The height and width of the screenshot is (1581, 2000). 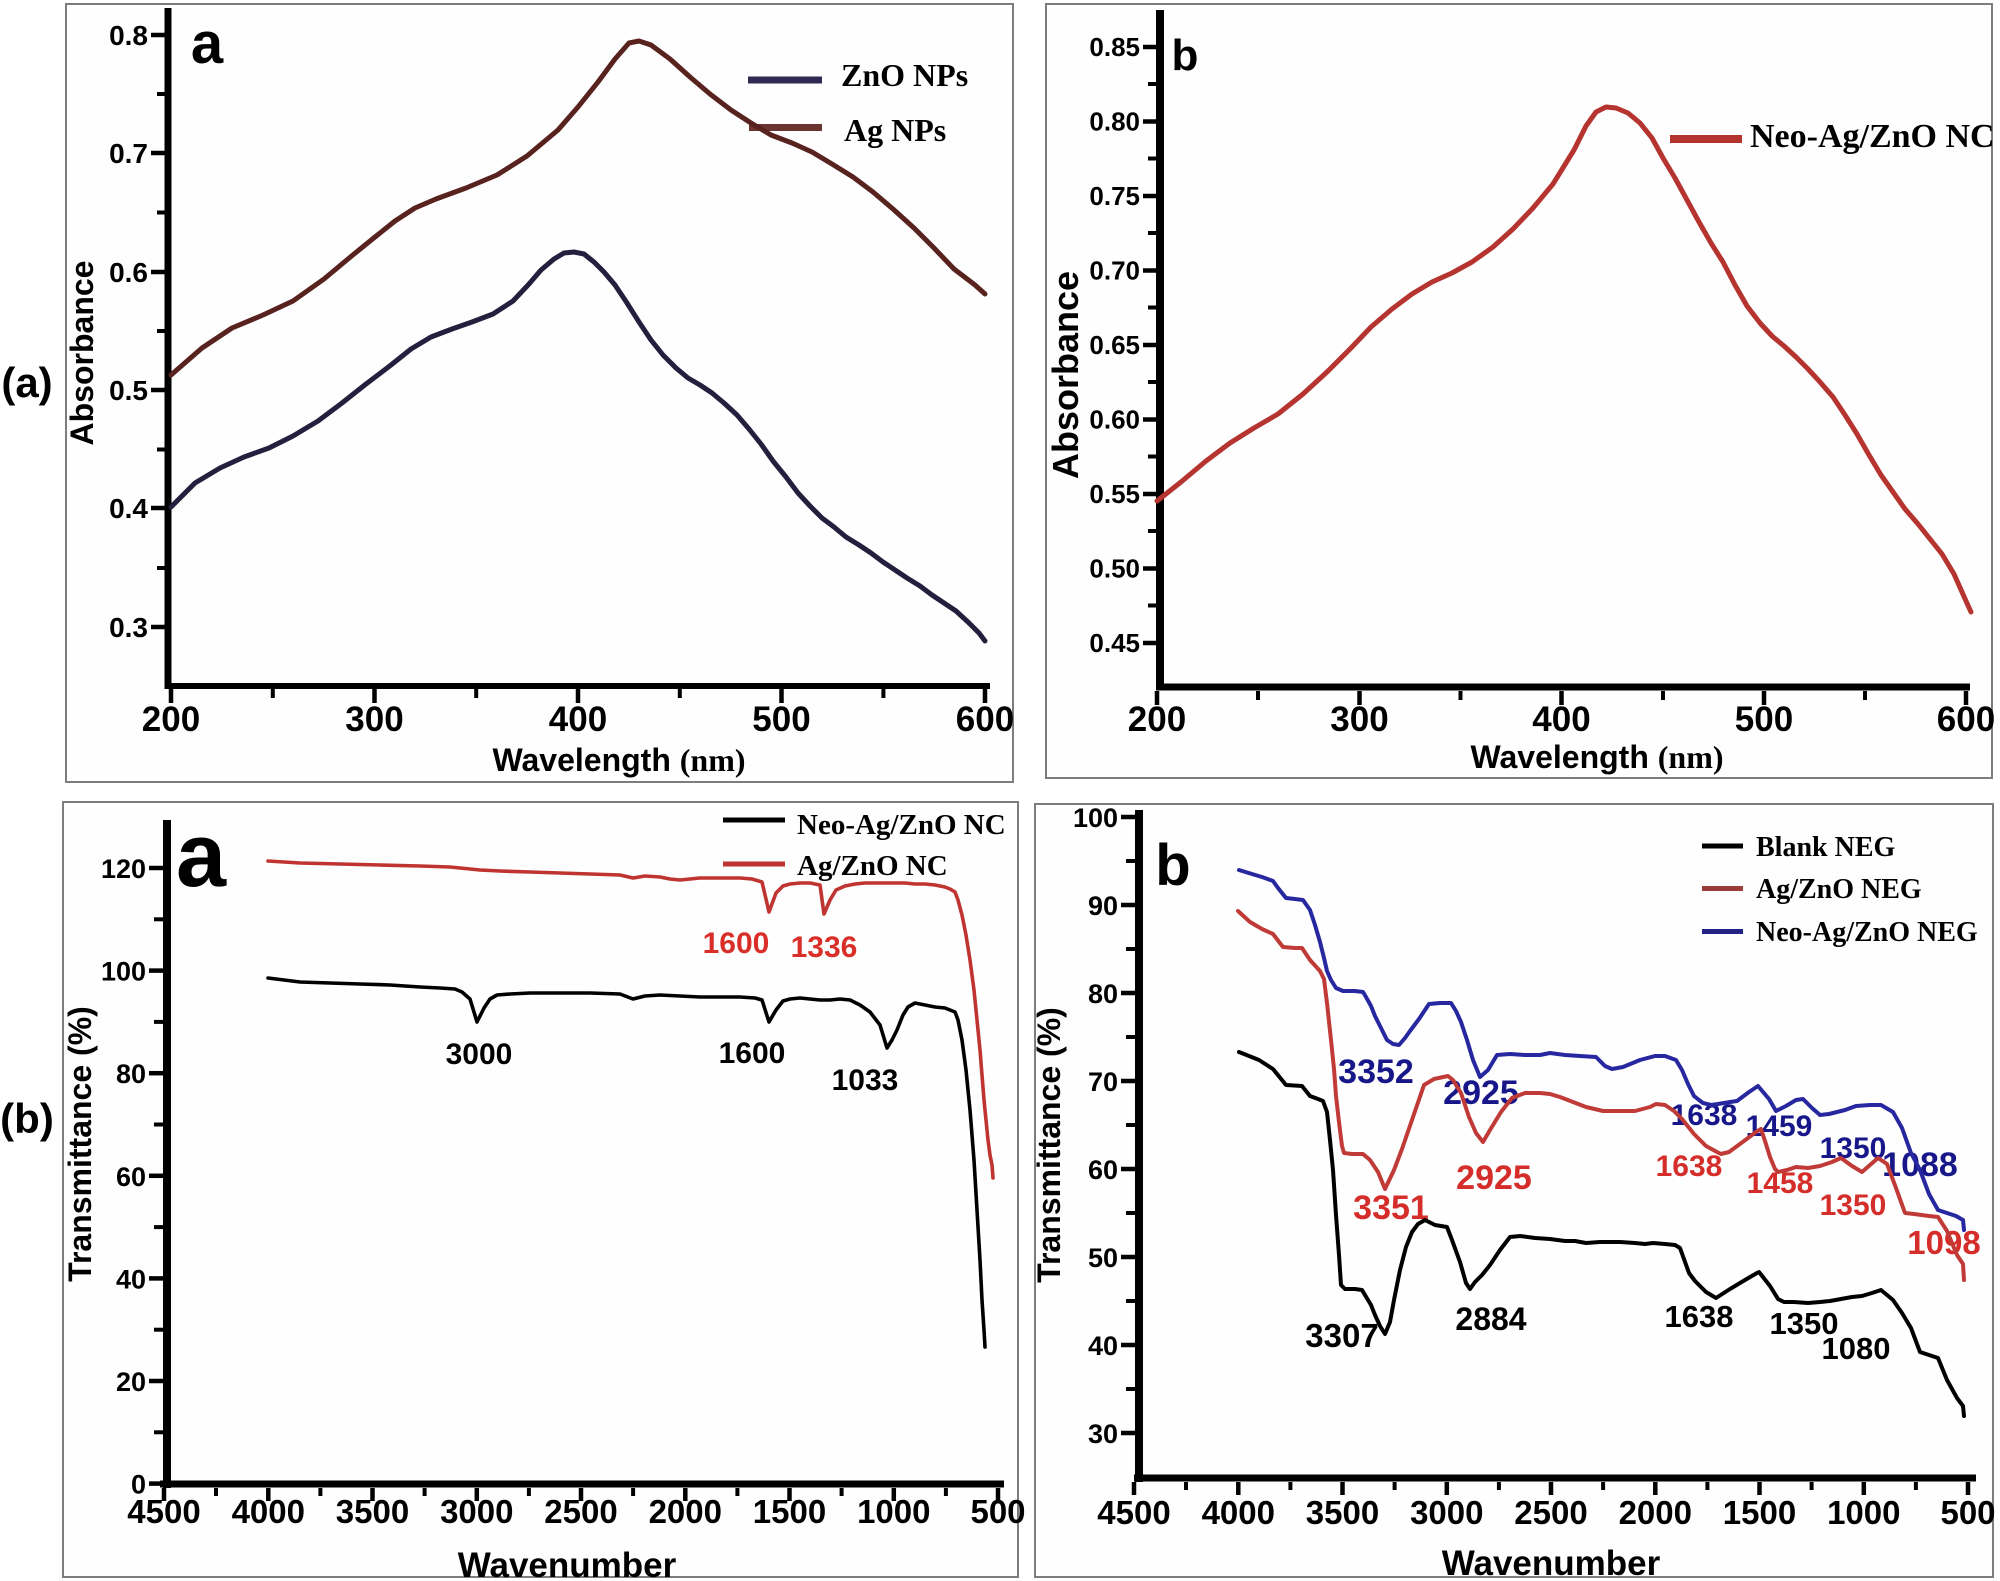 What do you see at coordinates (1779, 1126) in the screenshot?
I see `svg-text: 1459` at bounding box center [1779, 1126].